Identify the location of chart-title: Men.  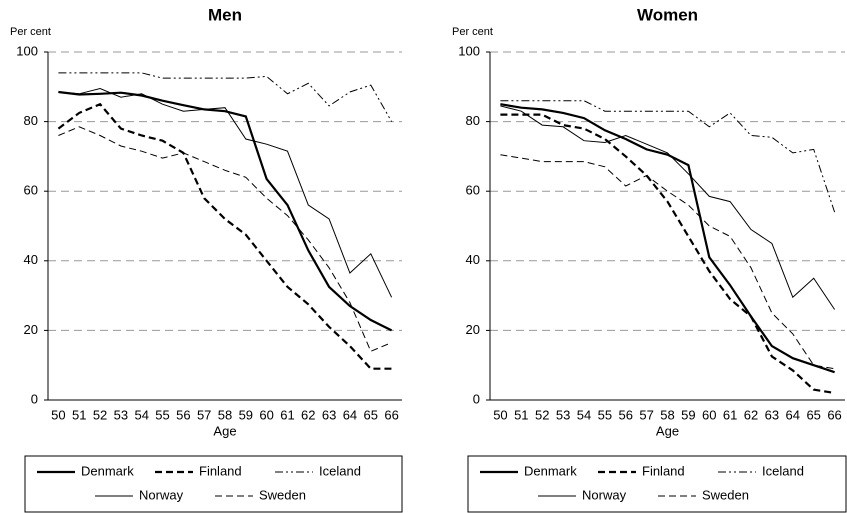
(225, 14).